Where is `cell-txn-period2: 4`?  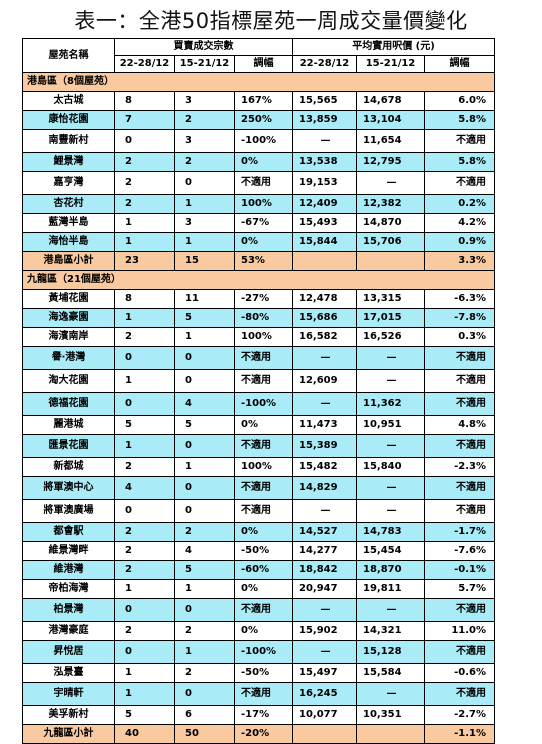
cell-txn-period2: 4 is located at coordinates (204, 404).